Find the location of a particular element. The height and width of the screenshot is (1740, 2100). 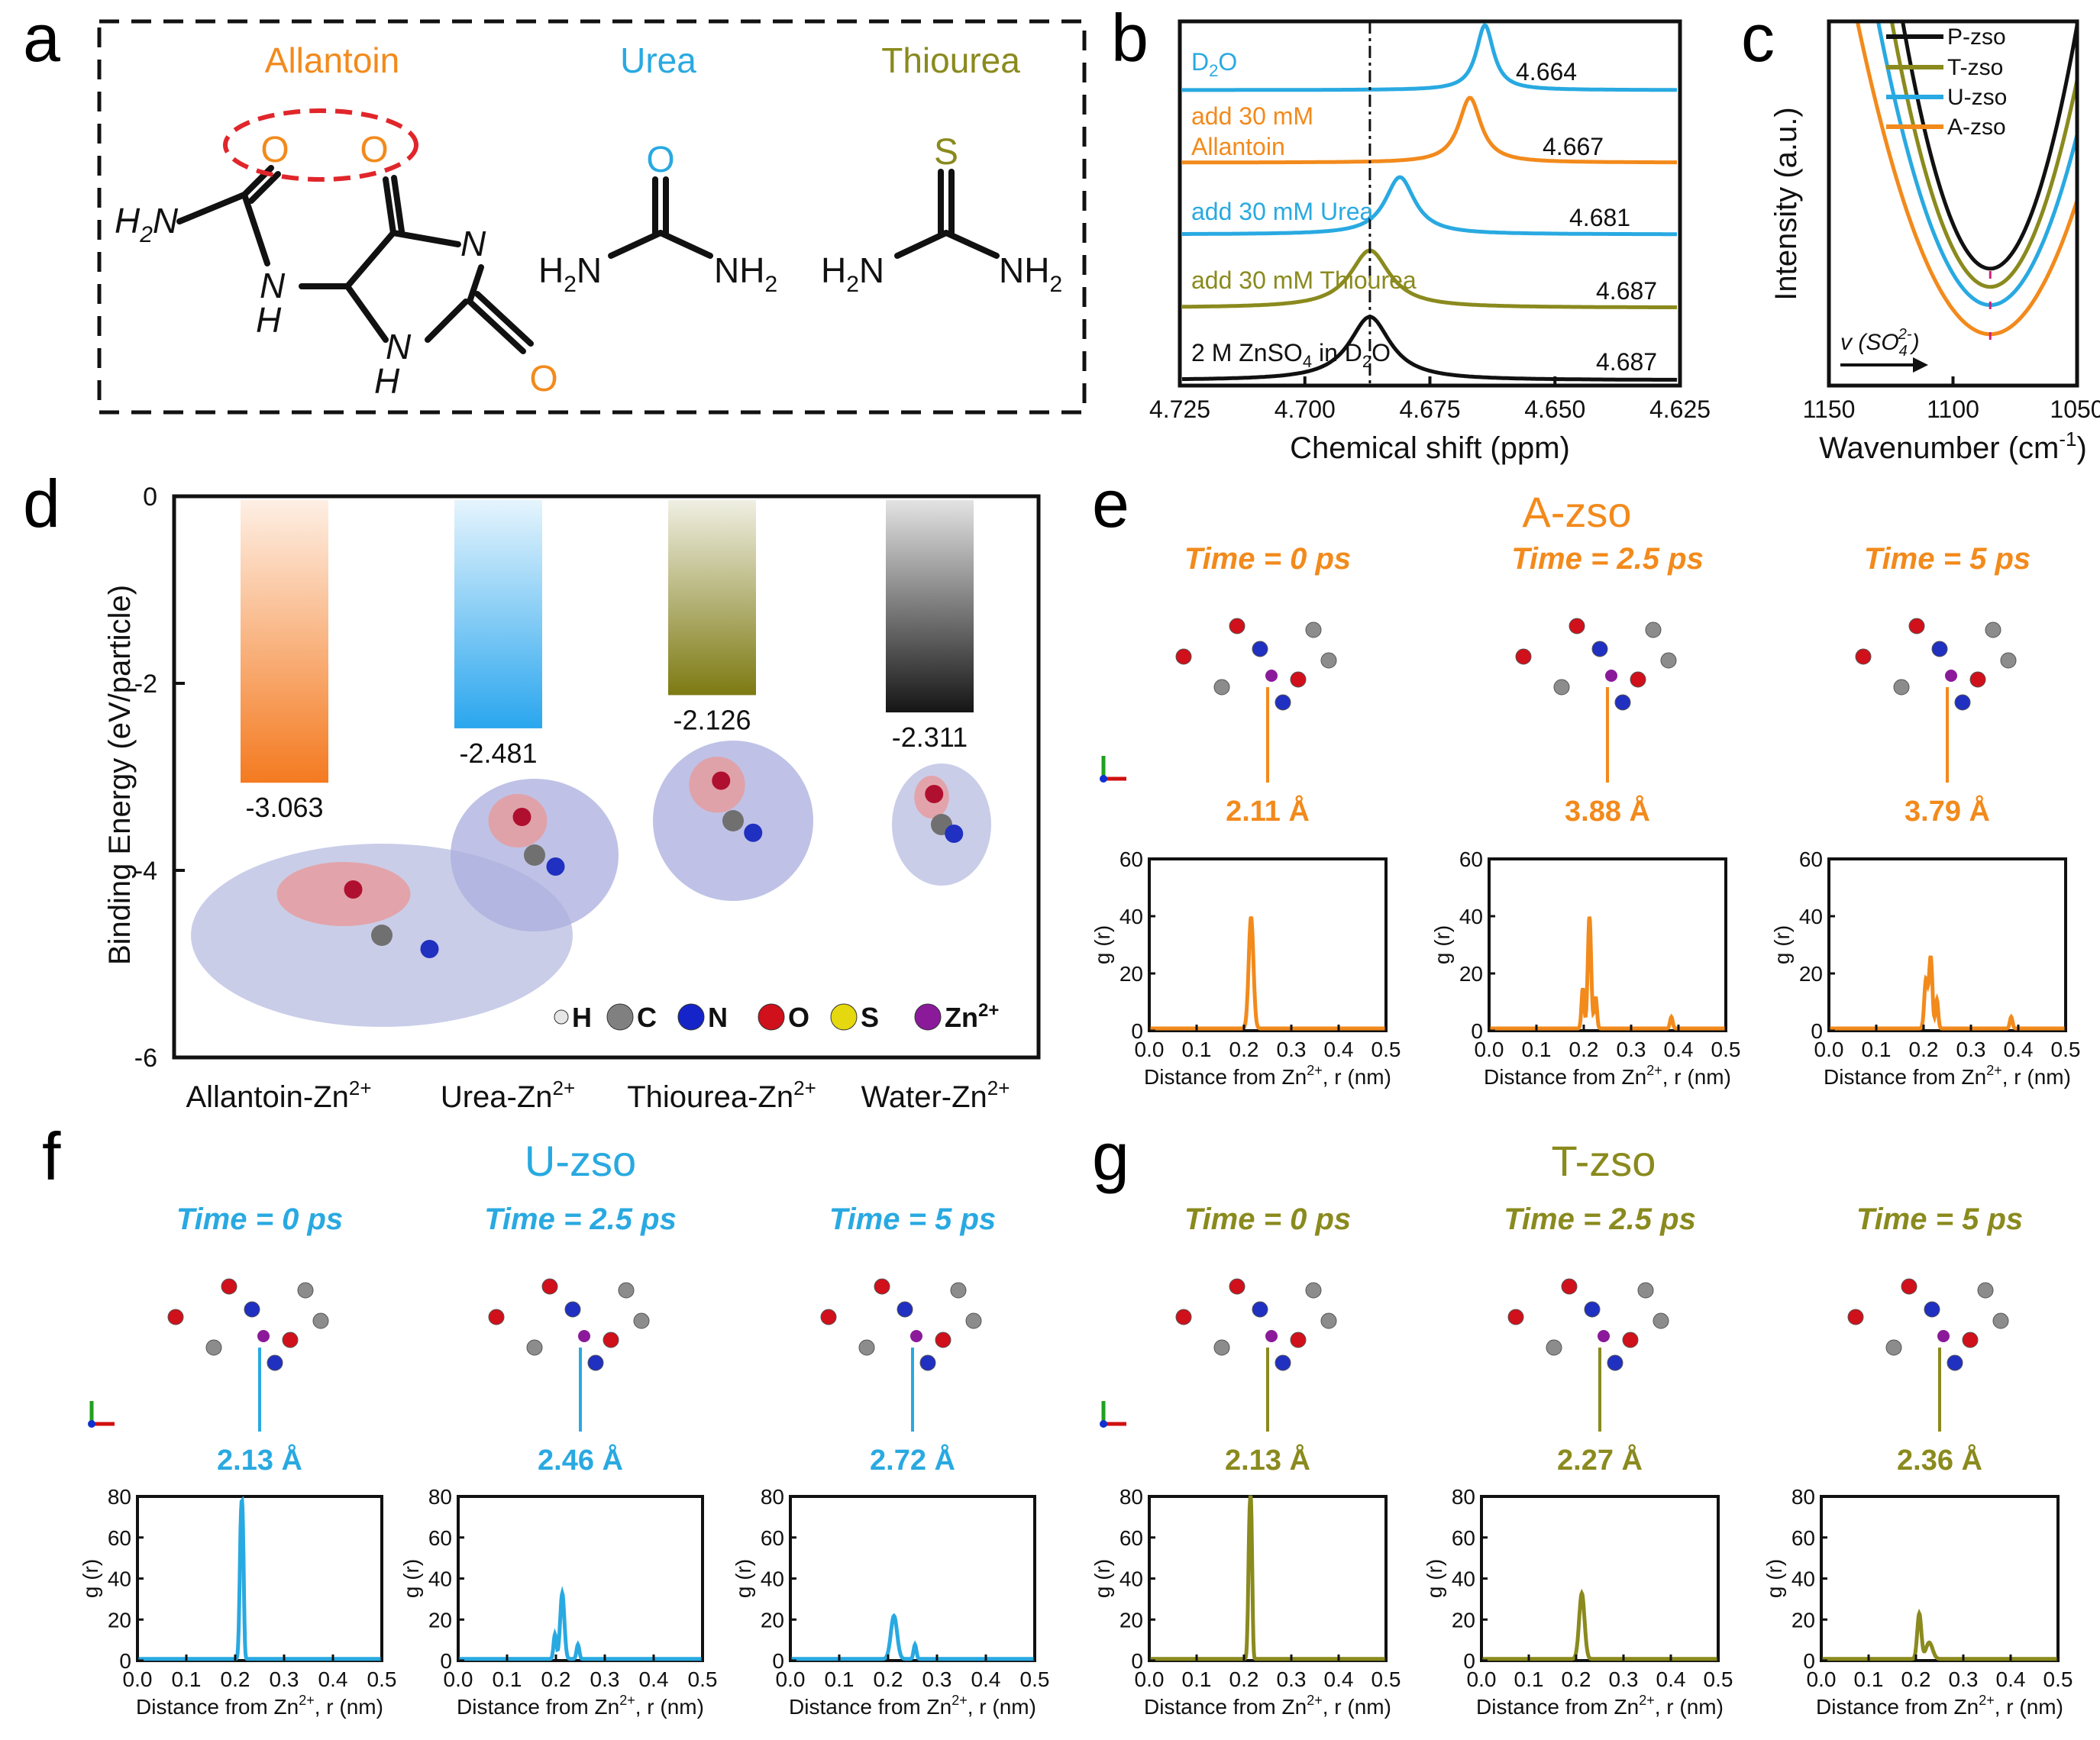

panel-f-time-0: Time = 0 ps is located at coordinates (259, 1219).